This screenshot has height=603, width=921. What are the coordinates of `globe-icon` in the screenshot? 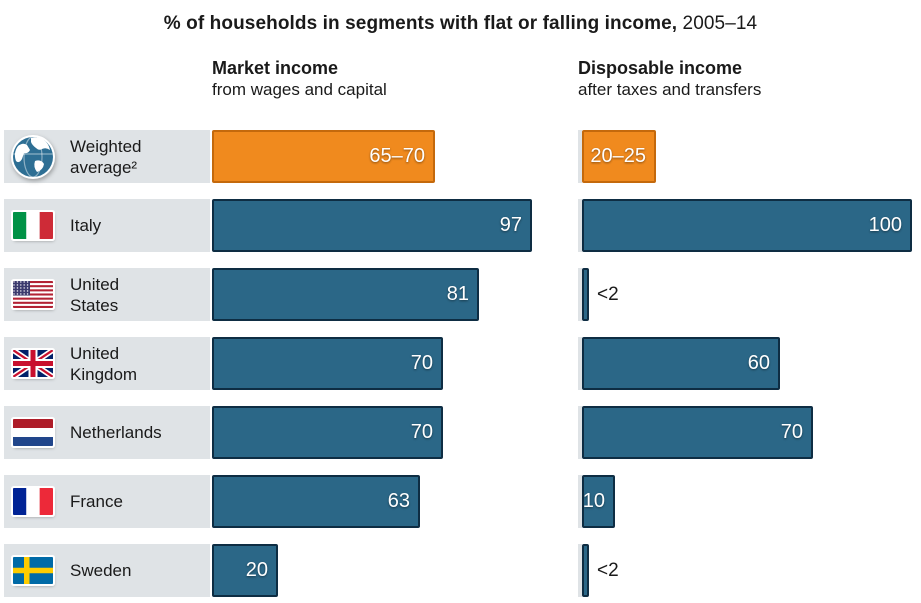 It's located at (33, 157).